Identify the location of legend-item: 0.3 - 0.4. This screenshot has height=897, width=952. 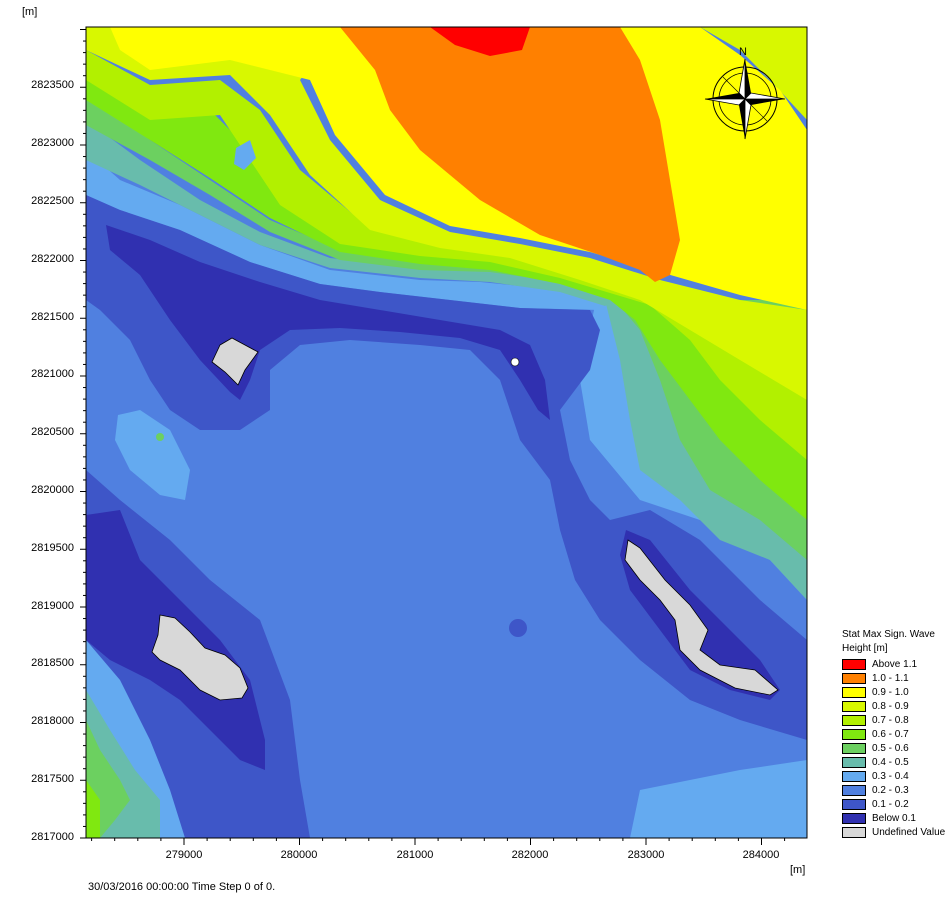
(897, 777).